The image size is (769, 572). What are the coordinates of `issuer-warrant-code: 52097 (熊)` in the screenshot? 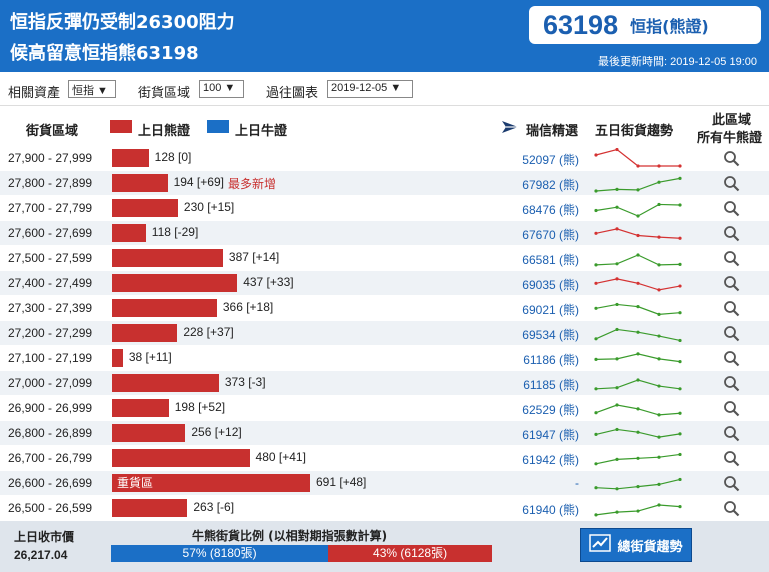 It's located at (550, 160).